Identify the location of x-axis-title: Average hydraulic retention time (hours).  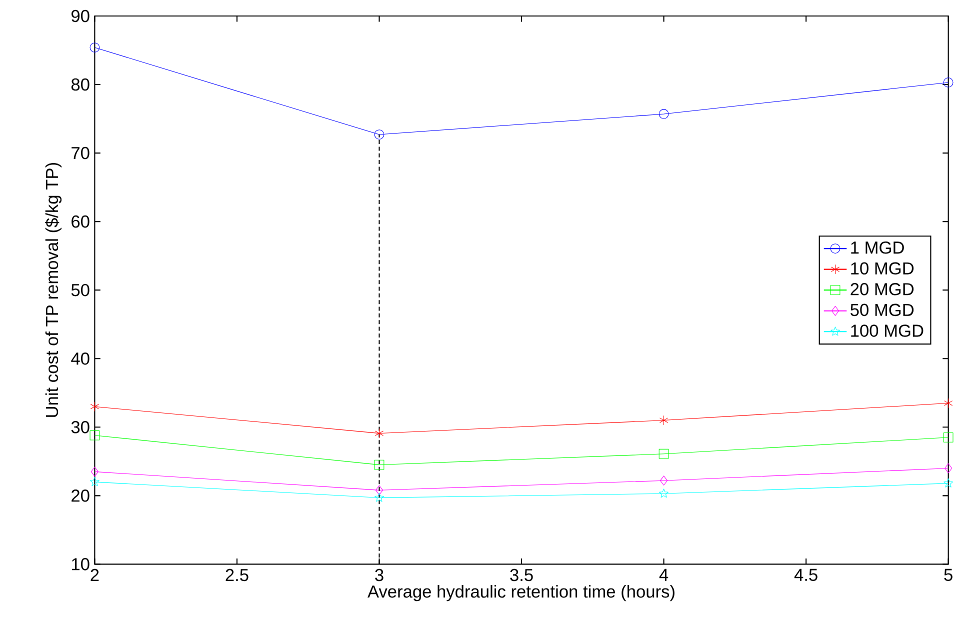
(521, 593).